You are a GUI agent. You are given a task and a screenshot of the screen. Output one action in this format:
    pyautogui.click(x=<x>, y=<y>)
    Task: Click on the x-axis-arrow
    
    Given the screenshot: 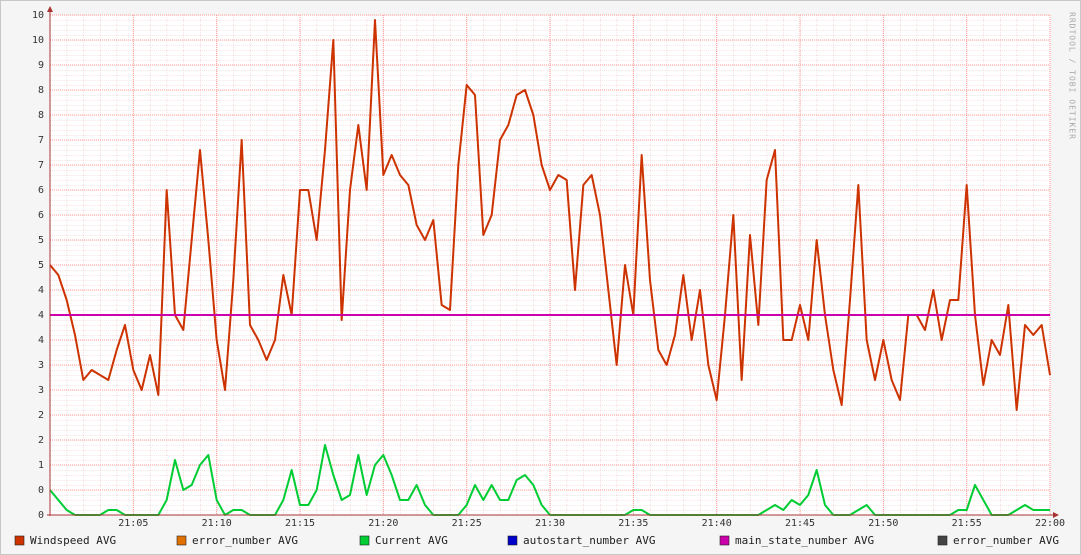 What is the action you would take?
    pyautogui.click(x=1056, y=515)
    